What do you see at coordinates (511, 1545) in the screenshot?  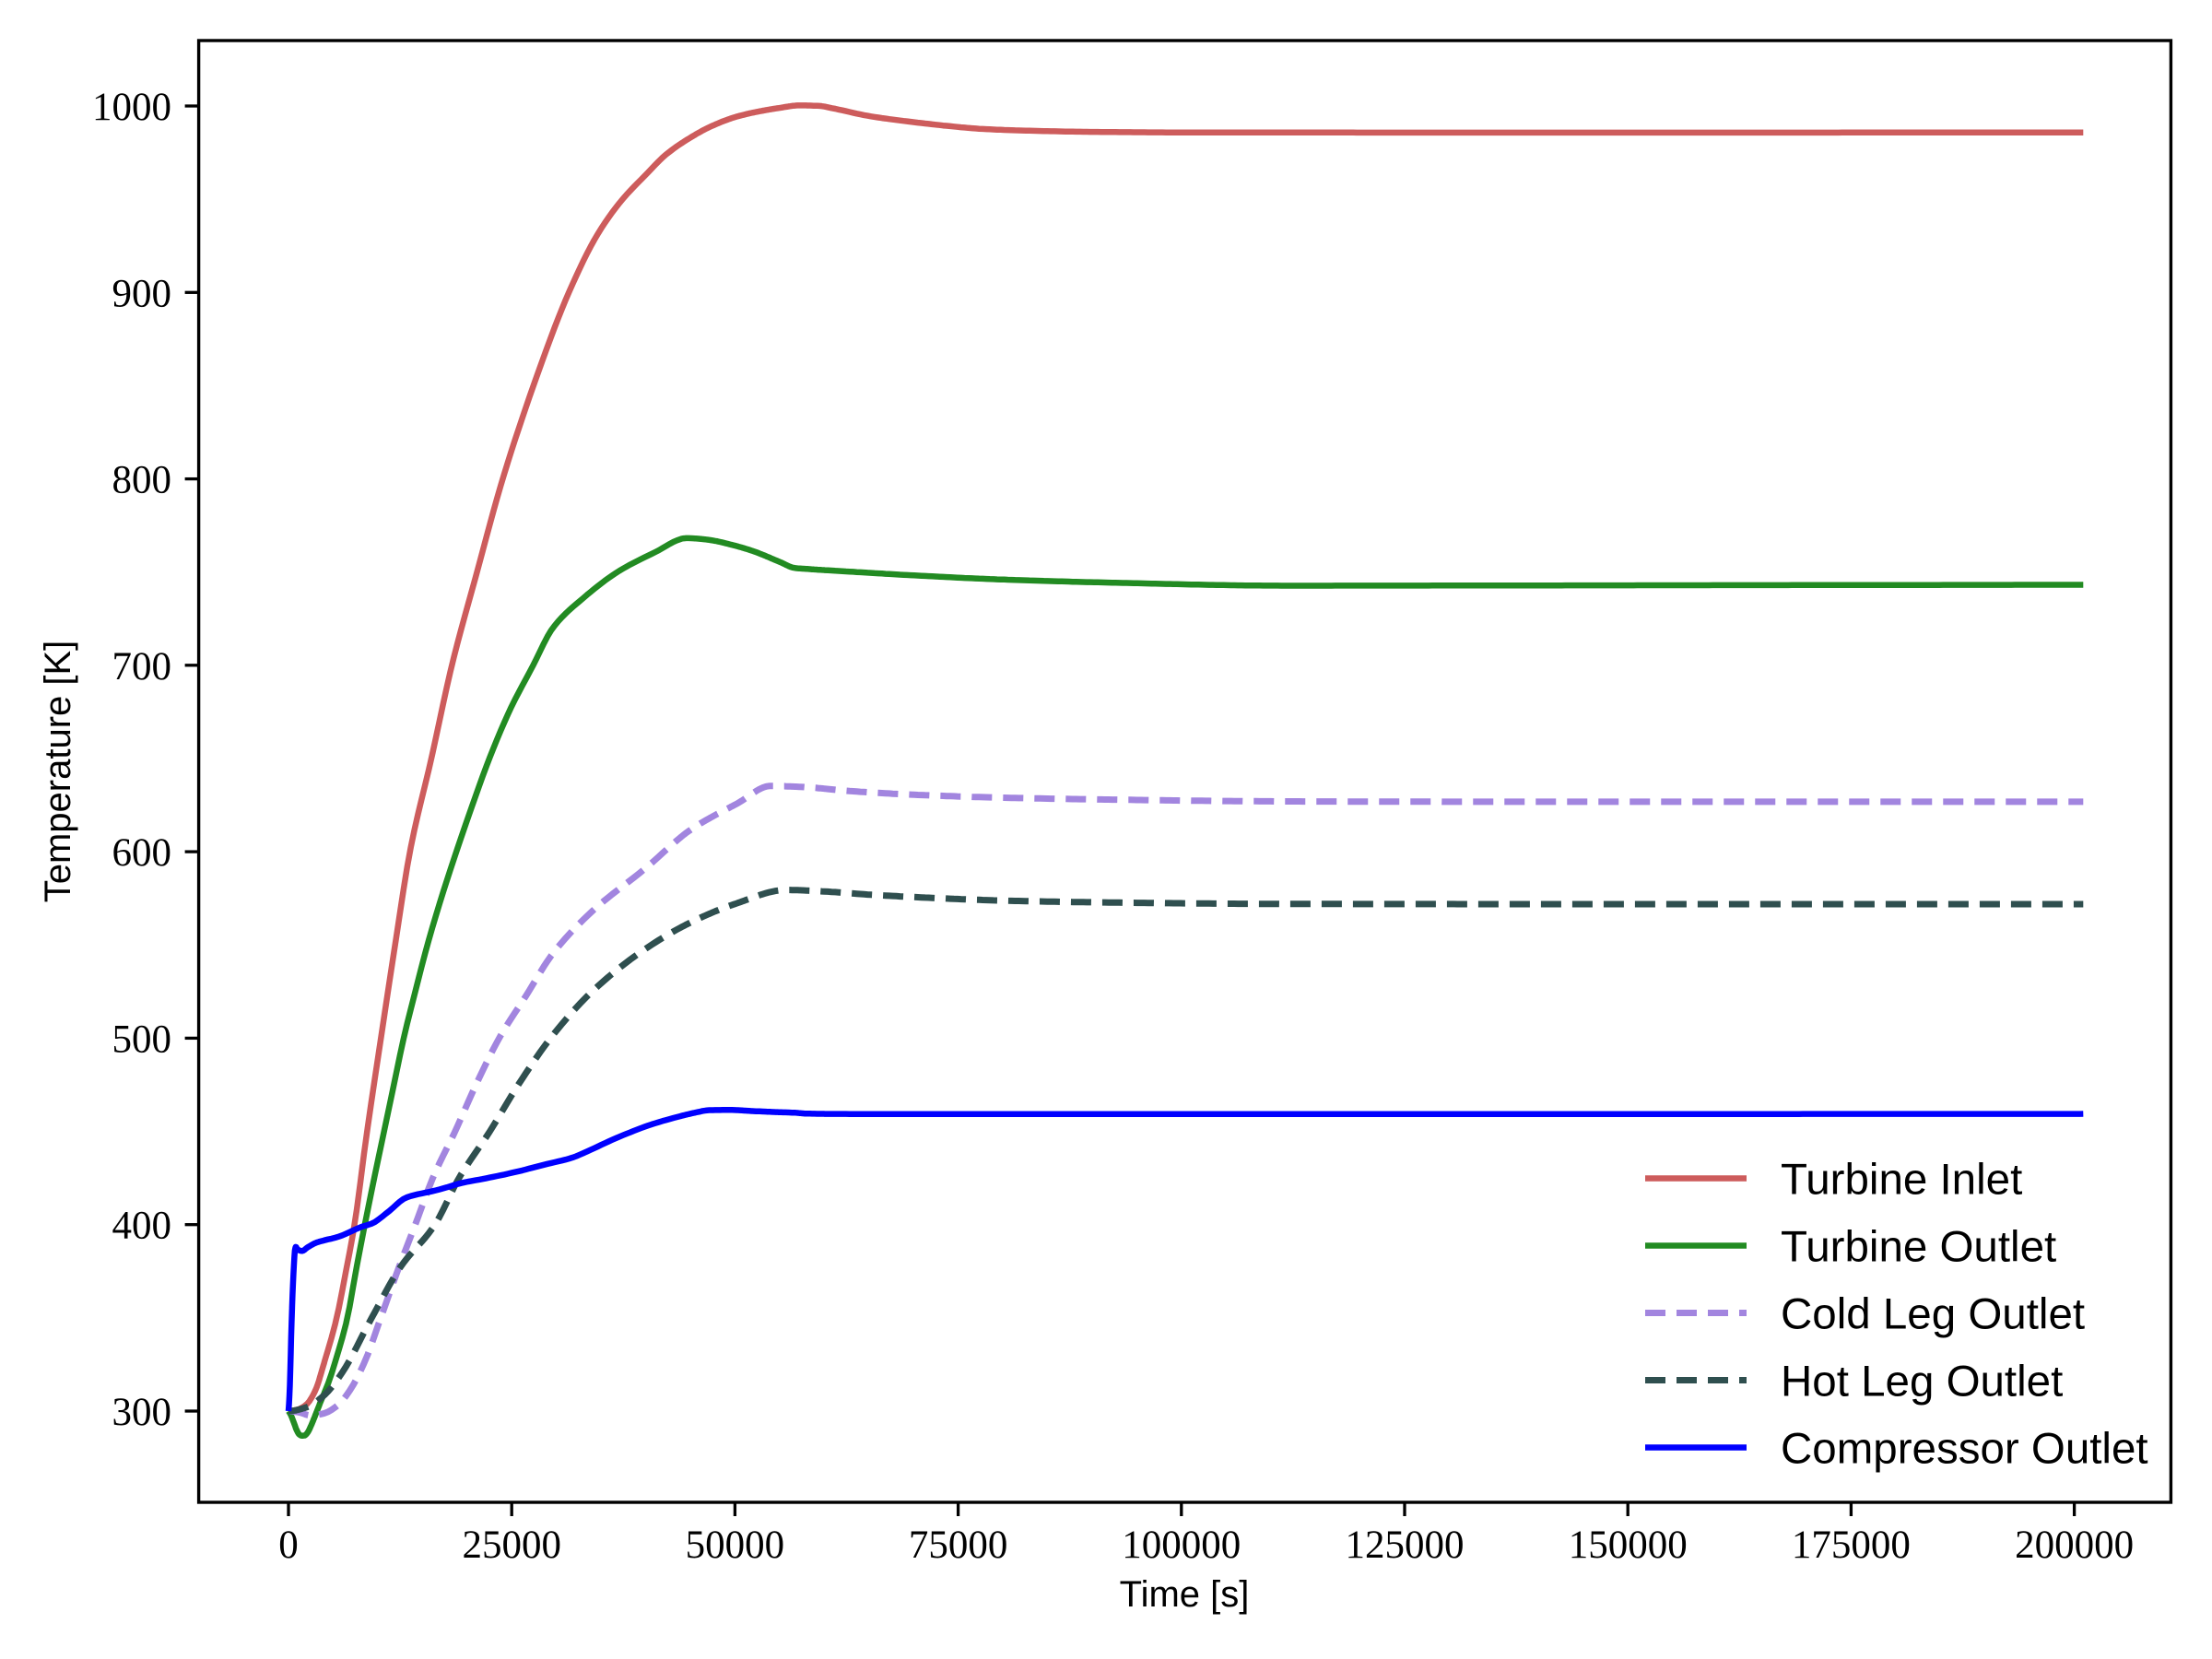 I see `svg-text: 25000` at bounding box center [511, 1545].